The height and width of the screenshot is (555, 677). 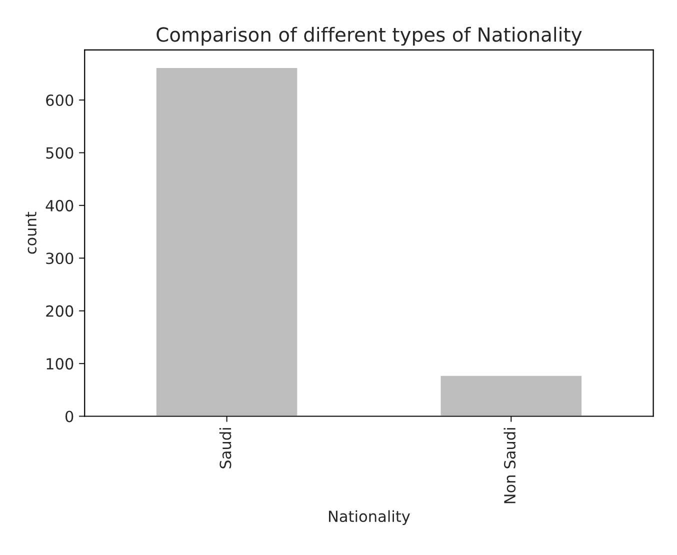 I want to click on y-tick-label: 500, so click(x=60, y=153).